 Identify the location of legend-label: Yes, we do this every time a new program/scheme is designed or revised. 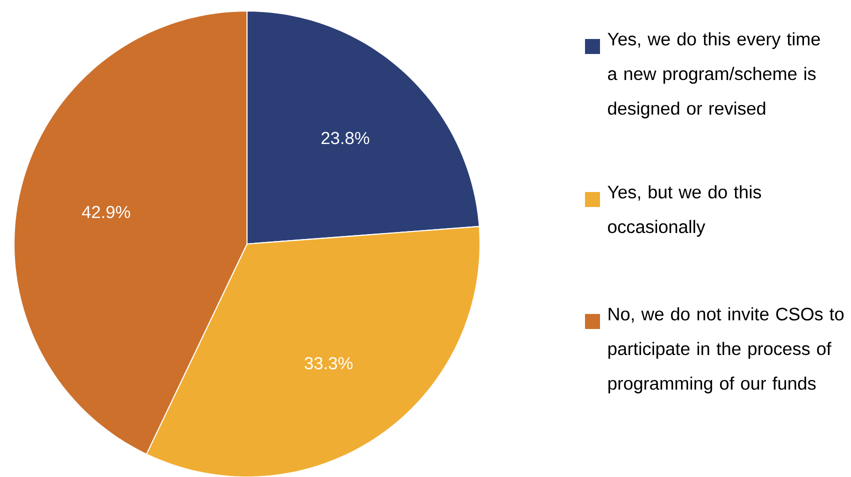
(714, 75).